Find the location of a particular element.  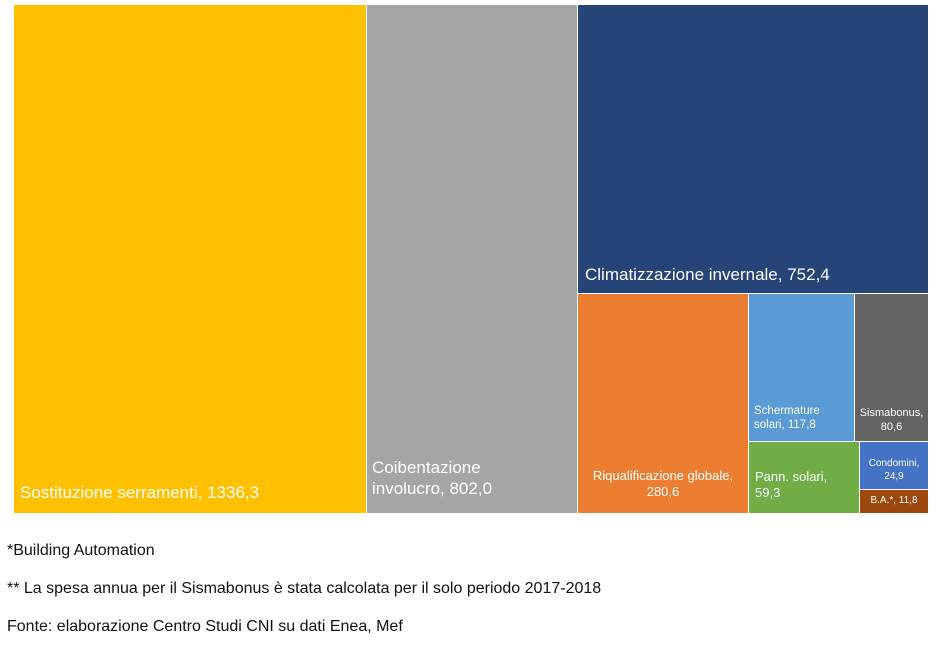

tile-label-building-automation: B.A.*, 11,8 is located at coordinates (894, 500).